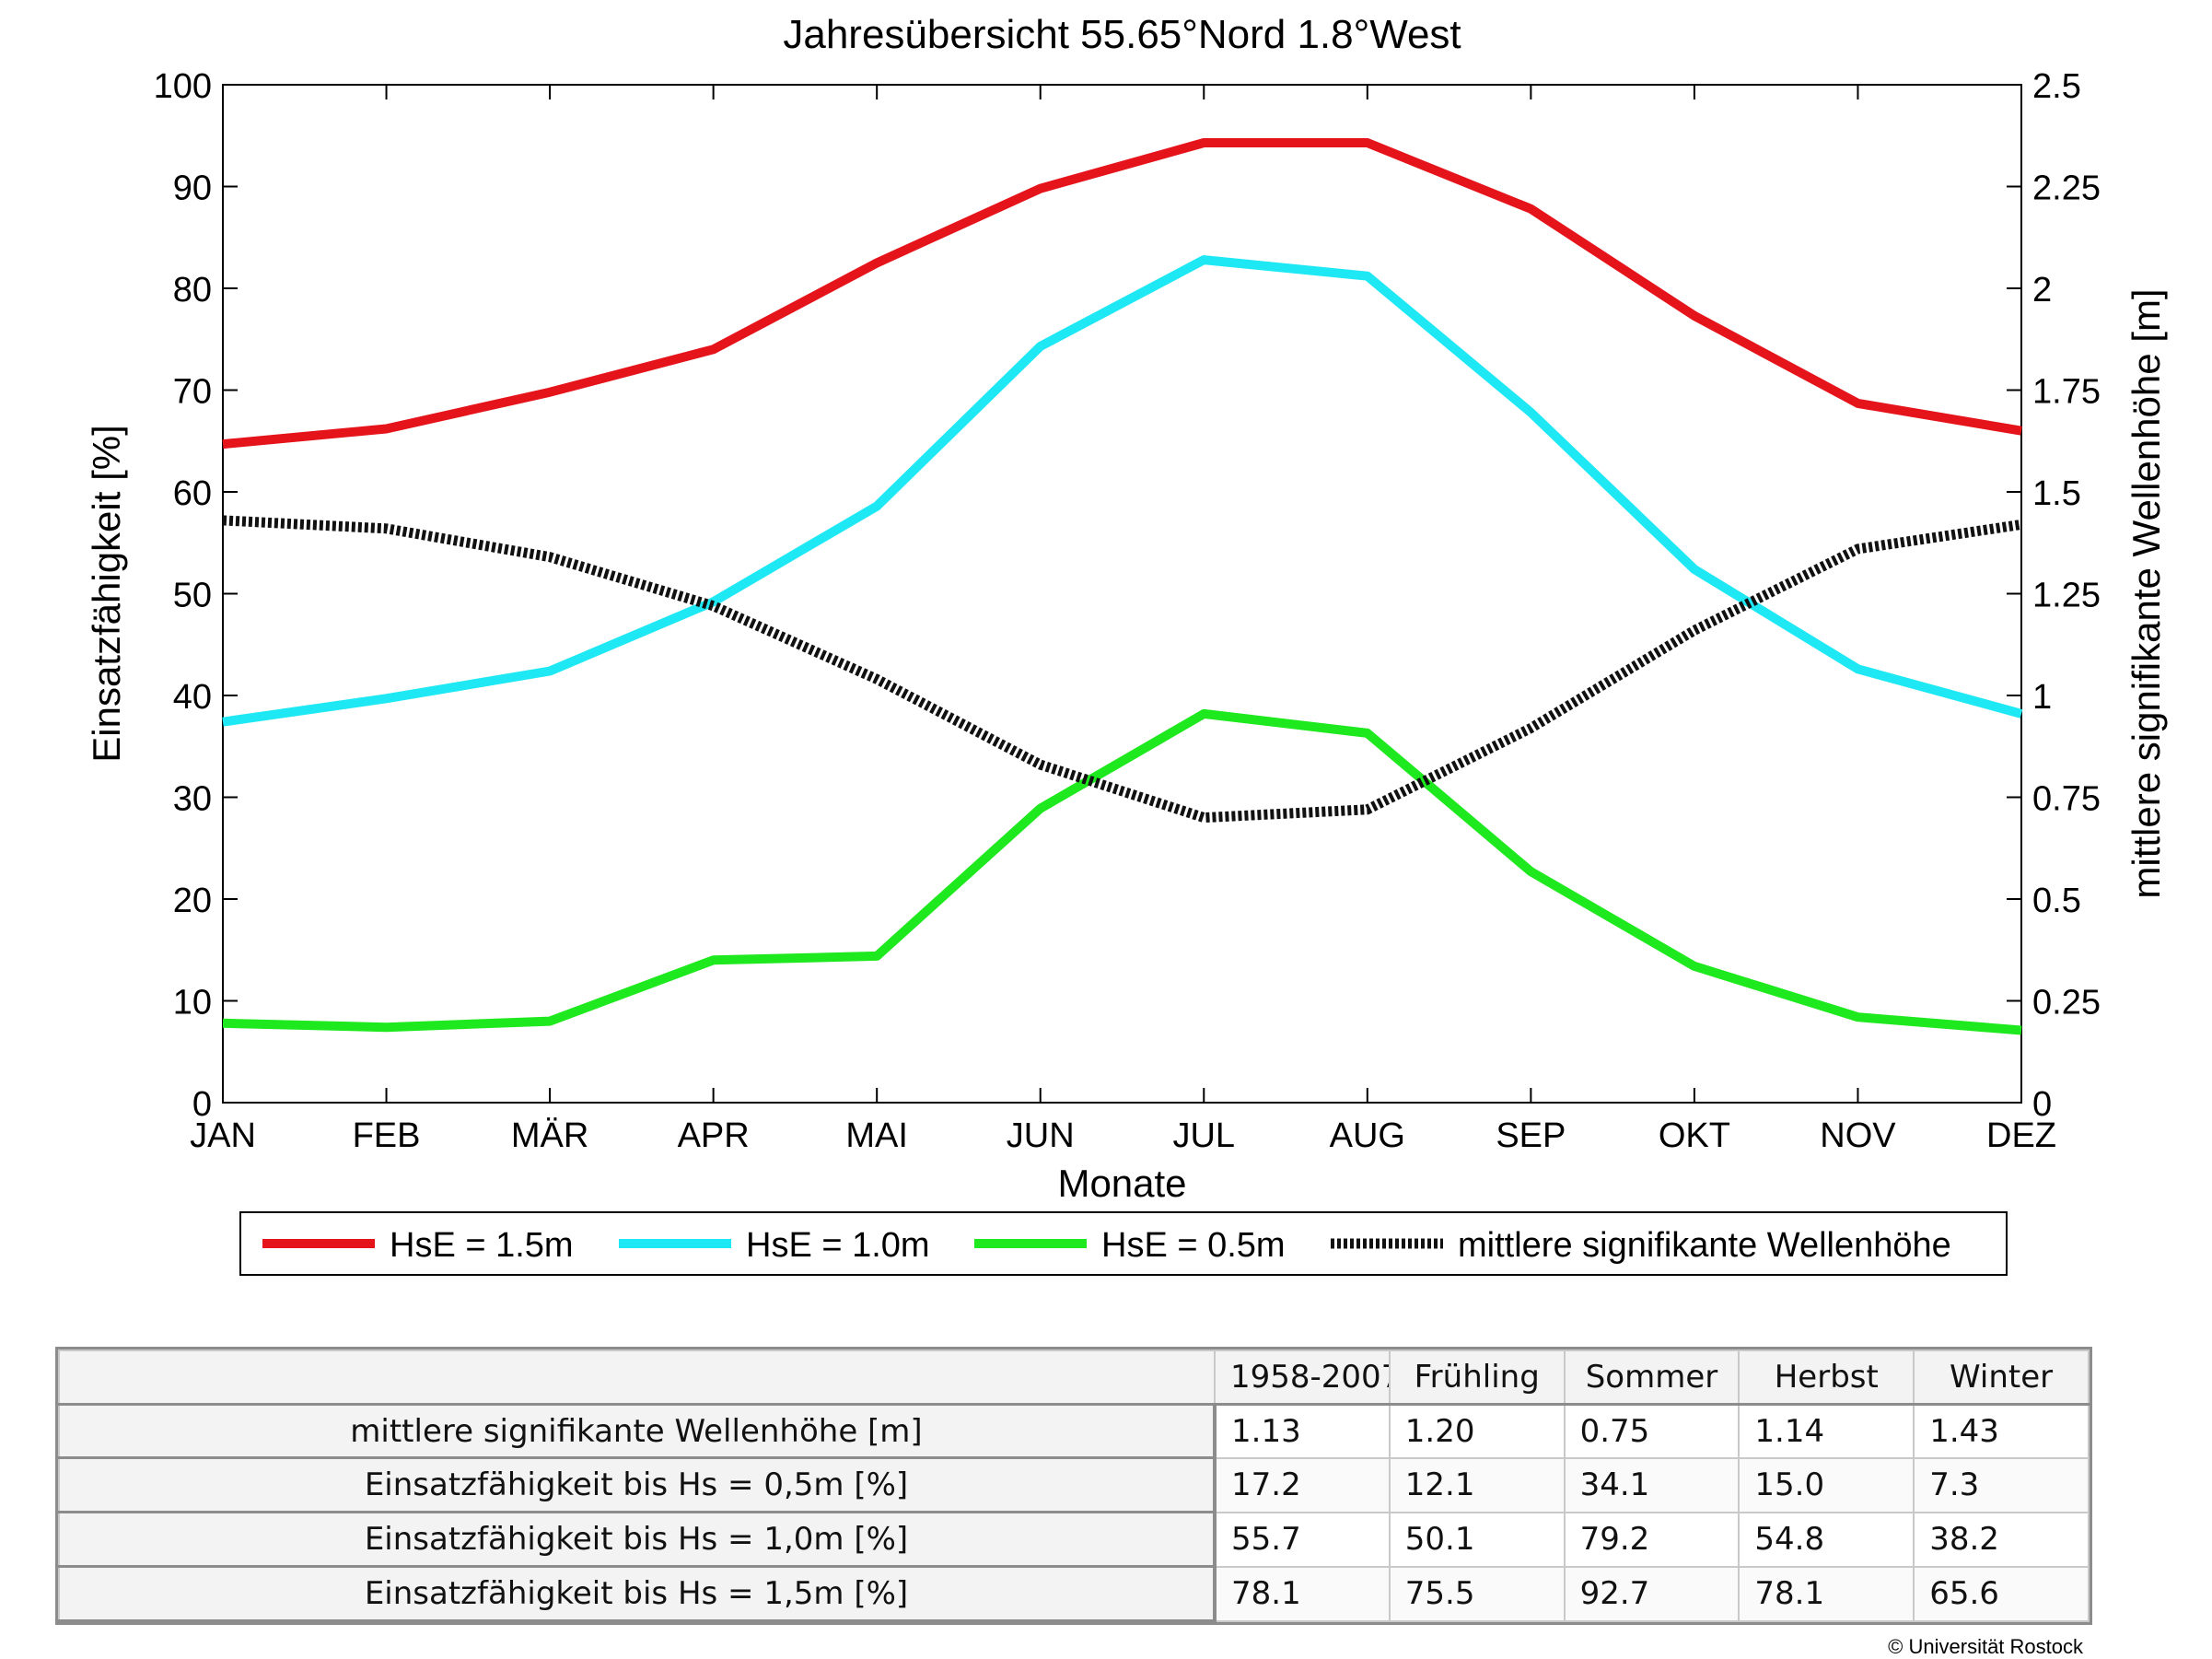 Image resolution: width=2212 pixels, height=1659 pixels. Describe the element at coordinates (1477, 1593) in the screenshot. I see `table-cell: 75.5` at that location.